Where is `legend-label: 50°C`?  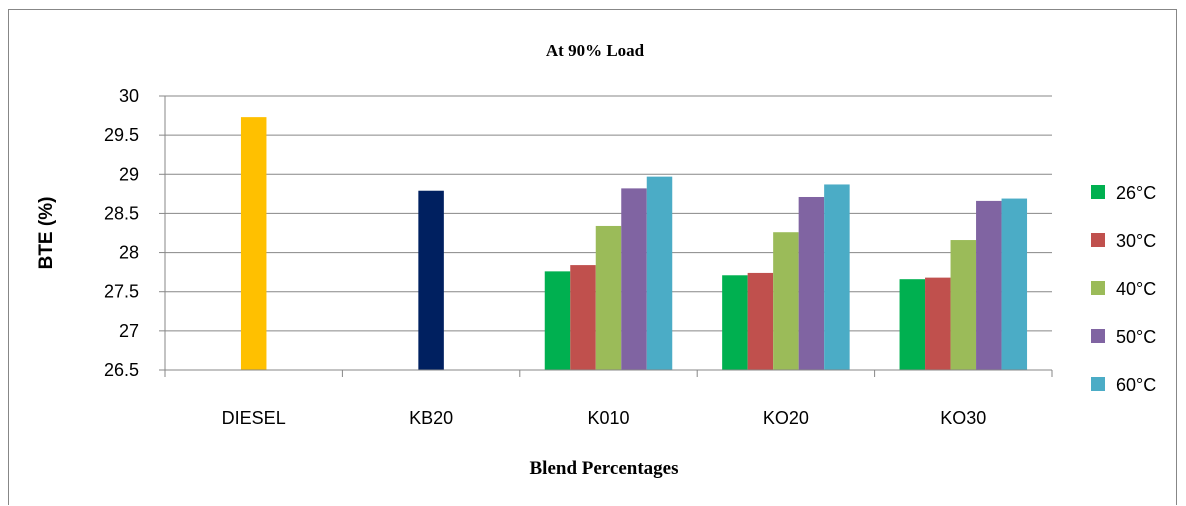 legend-label: 50°C is located at coordinates (1136, 337).